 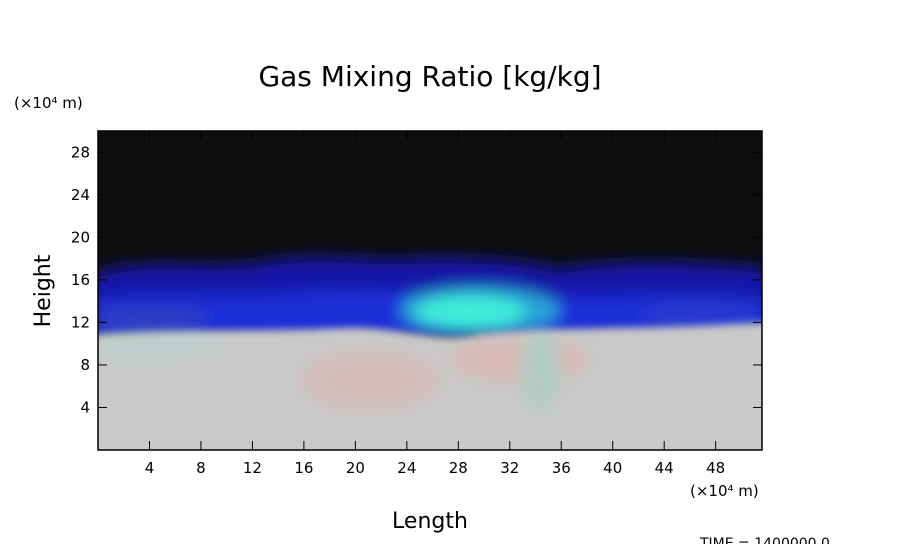 I want to click on x-tick-label: 32, so click(x=509, y=468).